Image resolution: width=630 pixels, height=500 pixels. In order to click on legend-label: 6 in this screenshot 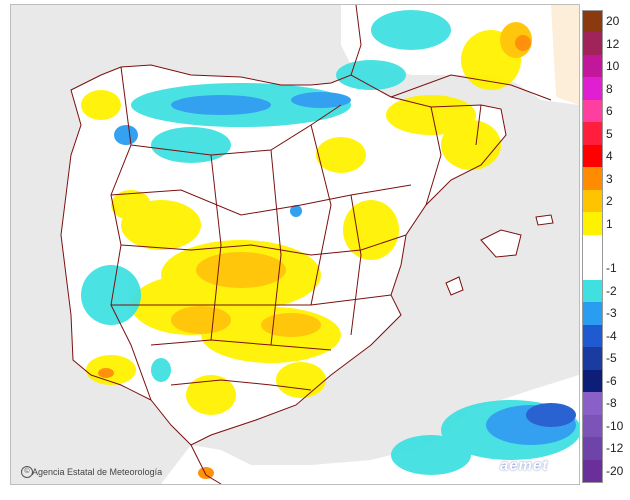, I will do `click(609, 111)`.